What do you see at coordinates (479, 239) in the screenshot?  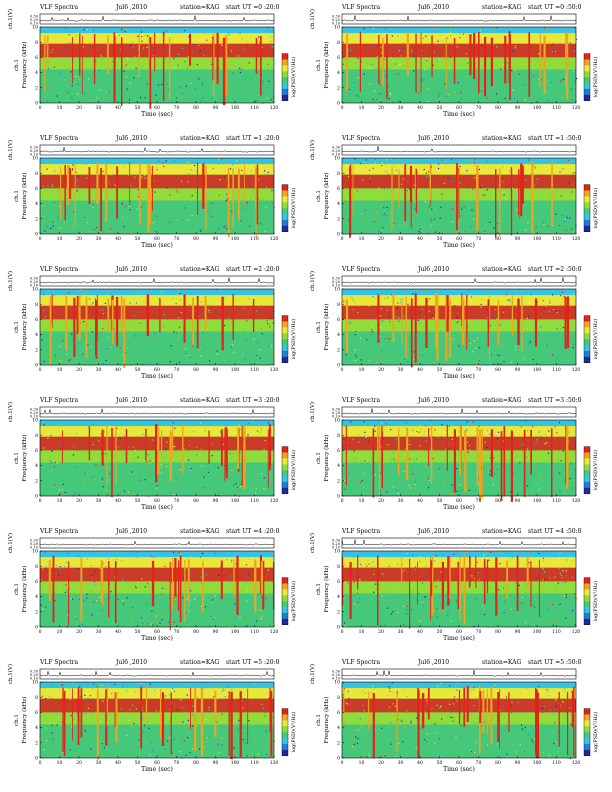 I see `x-tick-label: 70` at bounding box center [479, 239].